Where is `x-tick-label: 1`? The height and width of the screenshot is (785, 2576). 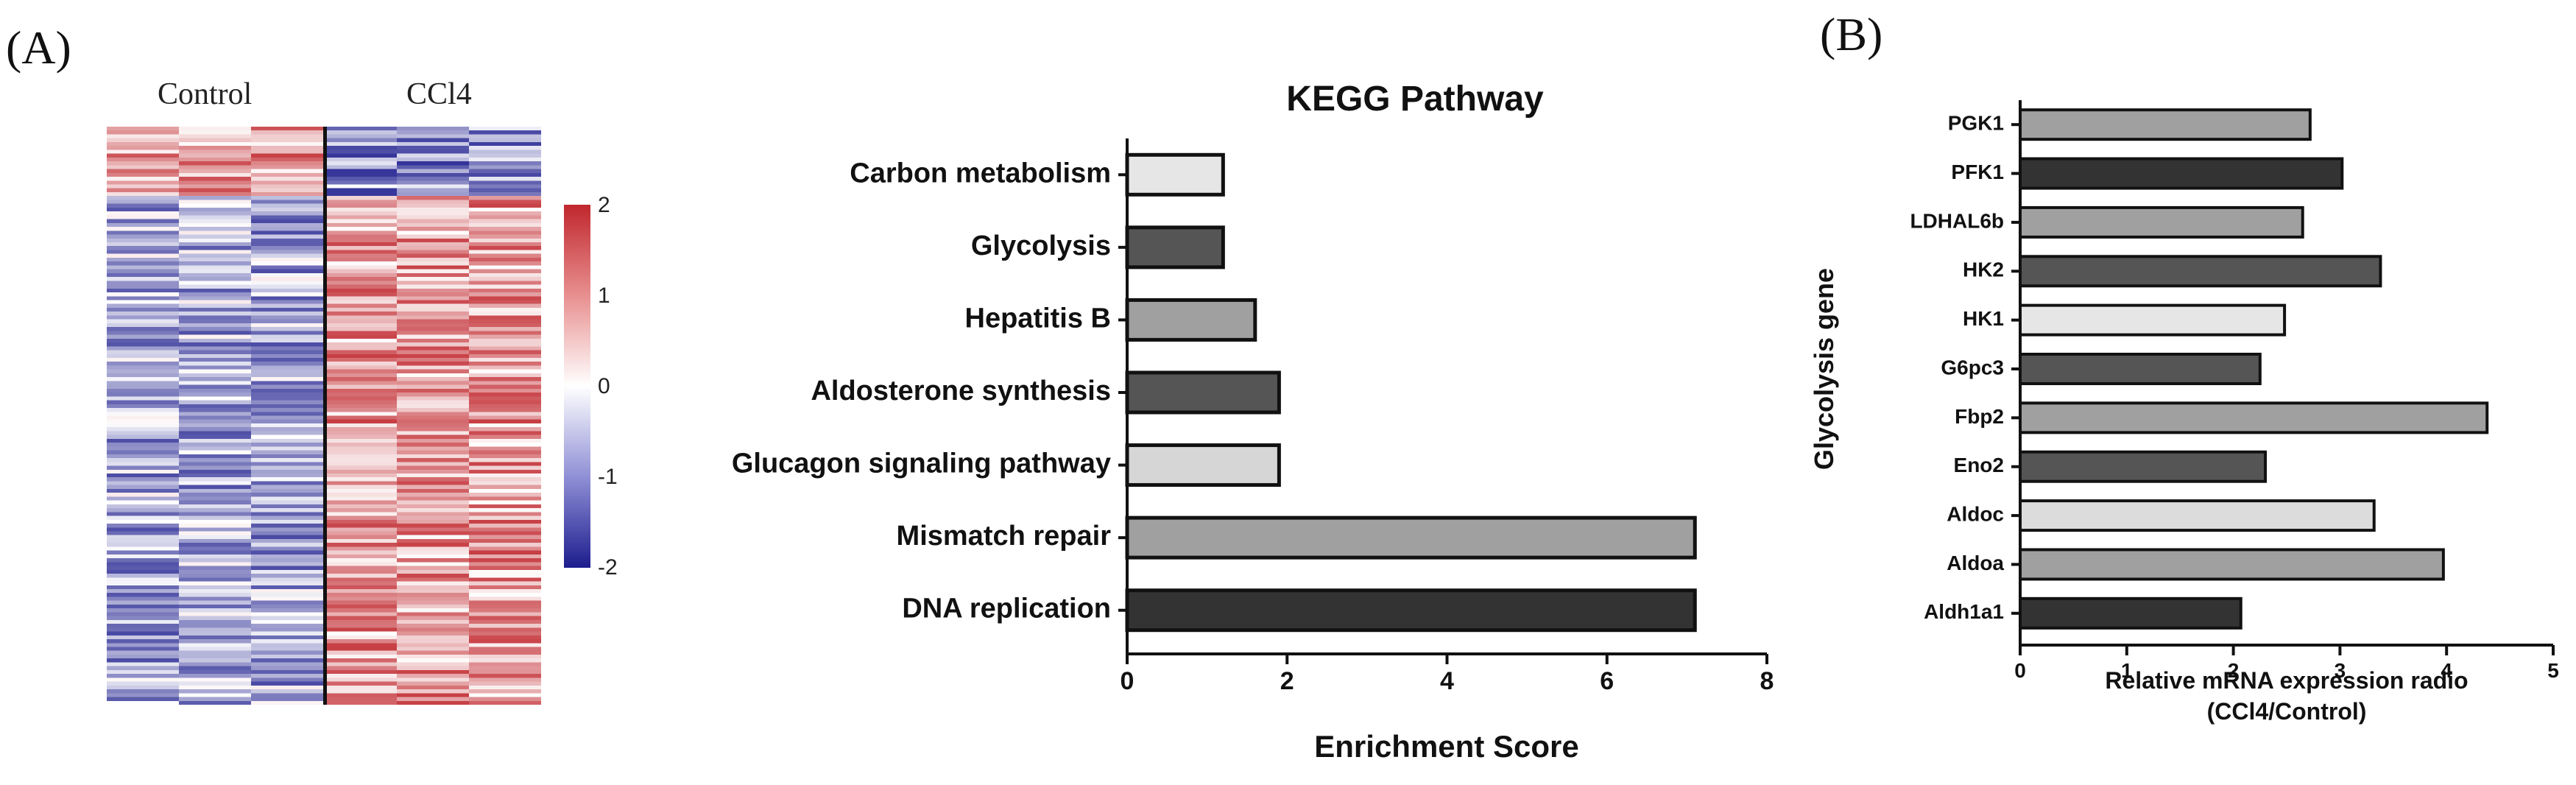
x-tick-label: 1 is located at coordinates (2127, 670).